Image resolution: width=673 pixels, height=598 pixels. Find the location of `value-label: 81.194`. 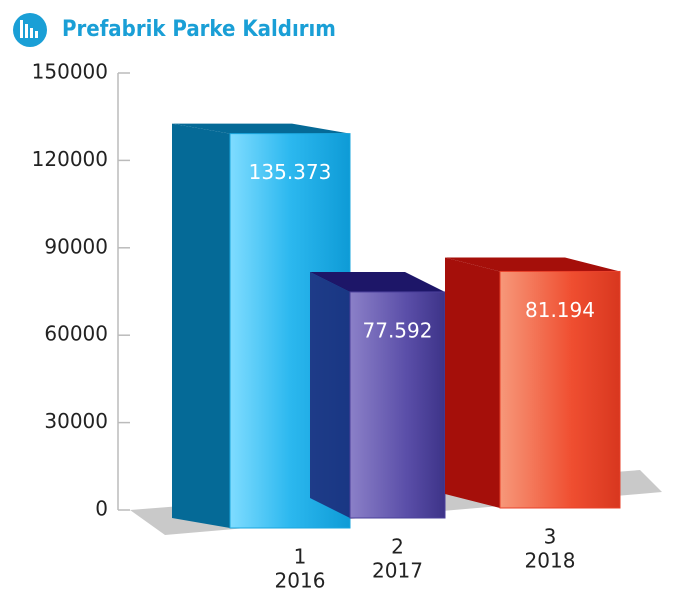

value-label: 81.194 is located at coordinates (560, 310).